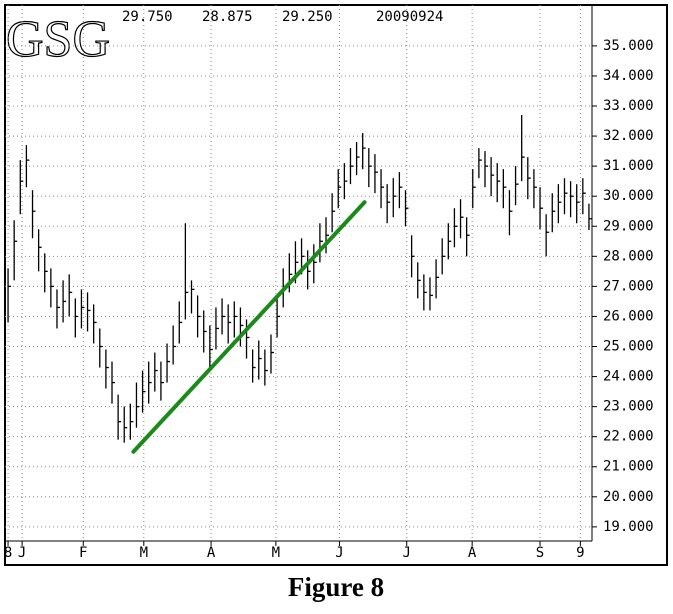 This screenshot has height=614, width=673. What do you see at coordinates (628, 166) in the screenshot?
I see `y-tick-label: 31.000` at bounding box center [628, 166].